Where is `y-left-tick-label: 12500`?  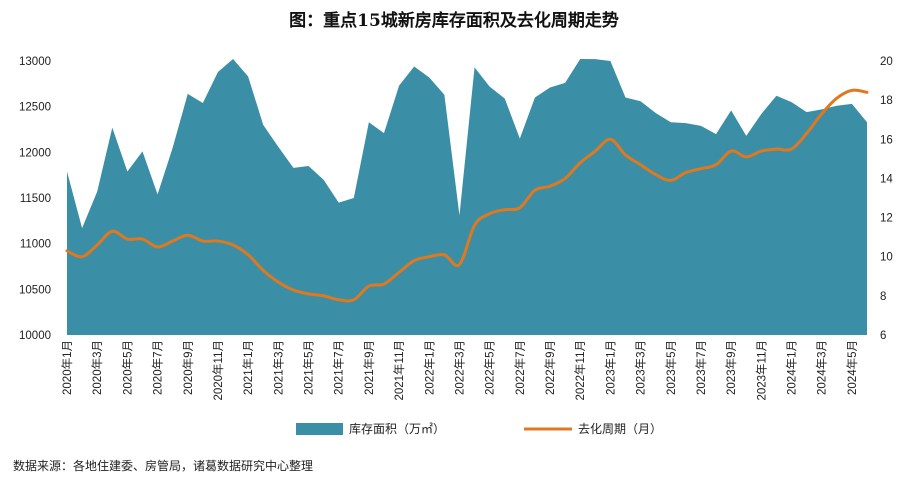
y-left-tick-label: 12500 is located at coordinates (35, 108).